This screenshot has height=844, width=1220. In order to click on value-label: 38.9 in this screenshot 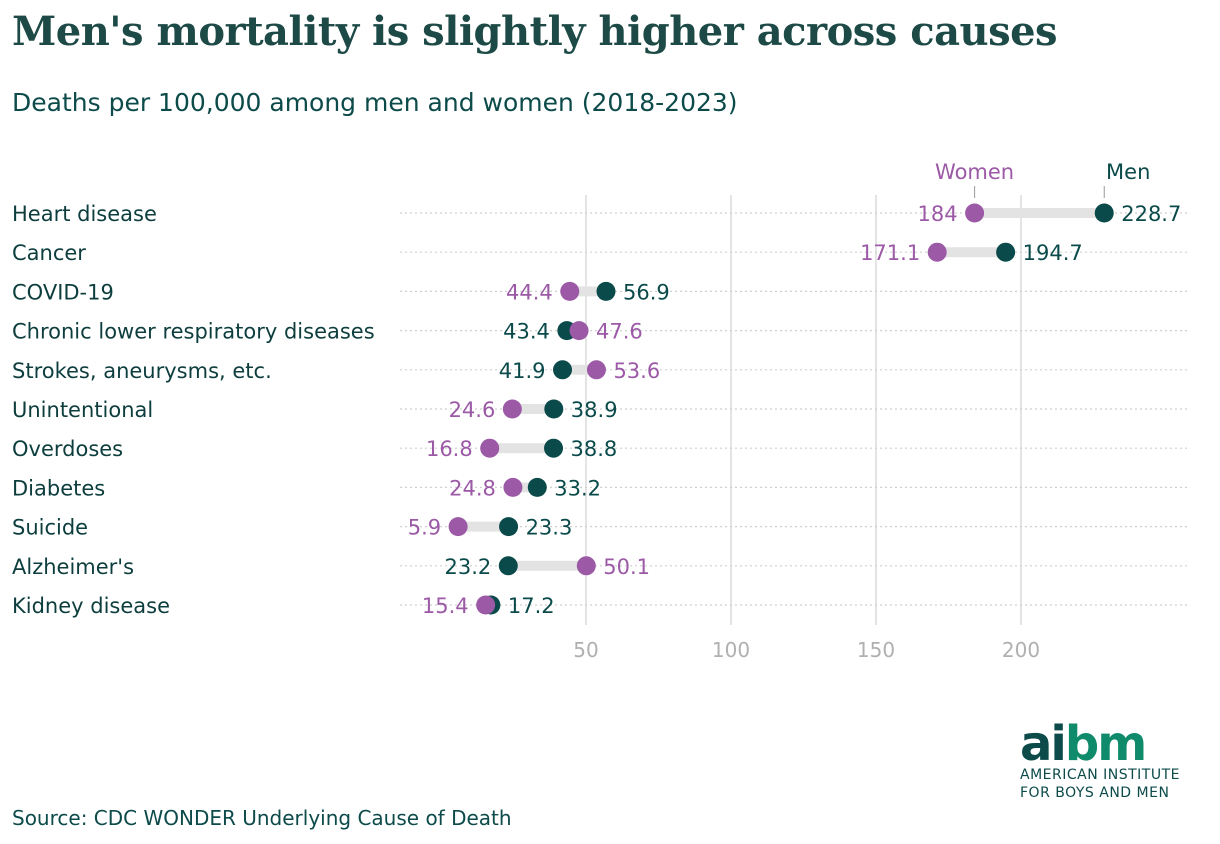, I will do `click(594, 410)`.